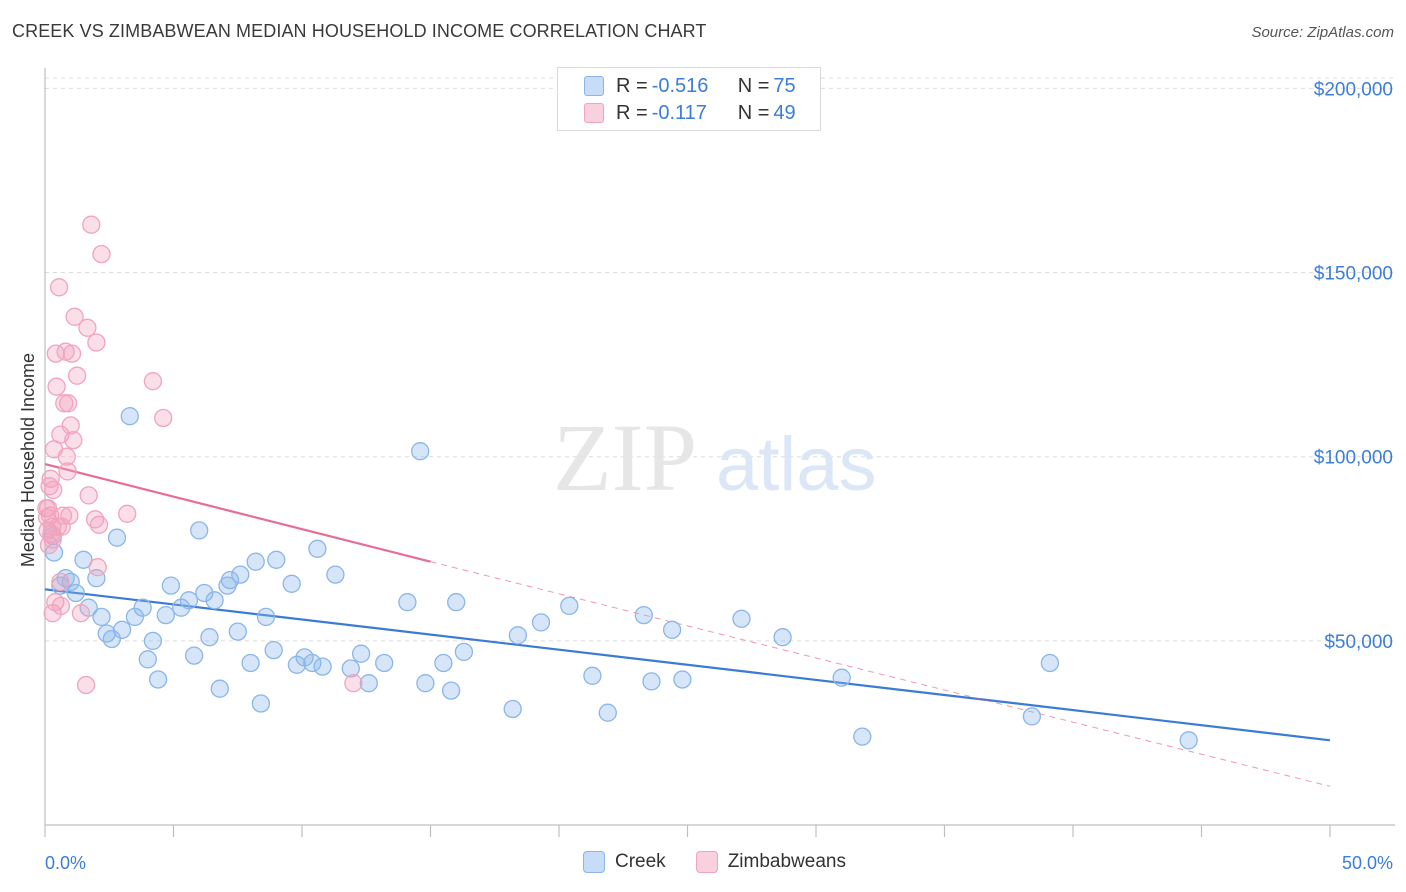 The height and width of the screenshot is (892, 1406). I want to click on legend-n-value: 75, so click(784, 85).